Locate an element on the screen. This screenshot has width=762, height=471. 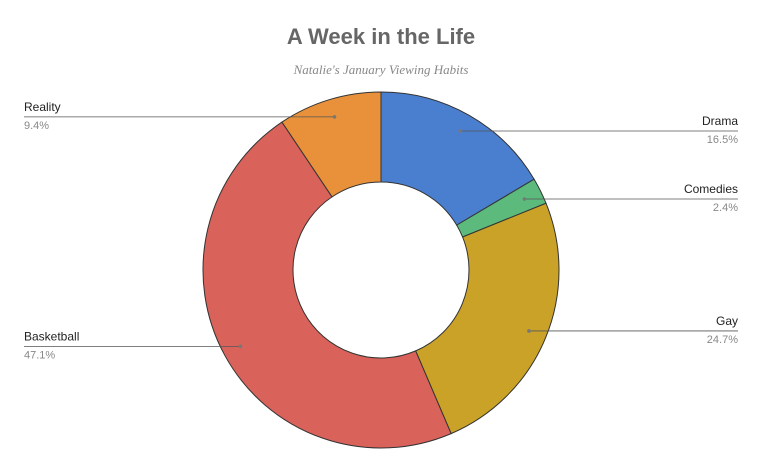
slice-label: Gay is located at coordinates (727, 321).